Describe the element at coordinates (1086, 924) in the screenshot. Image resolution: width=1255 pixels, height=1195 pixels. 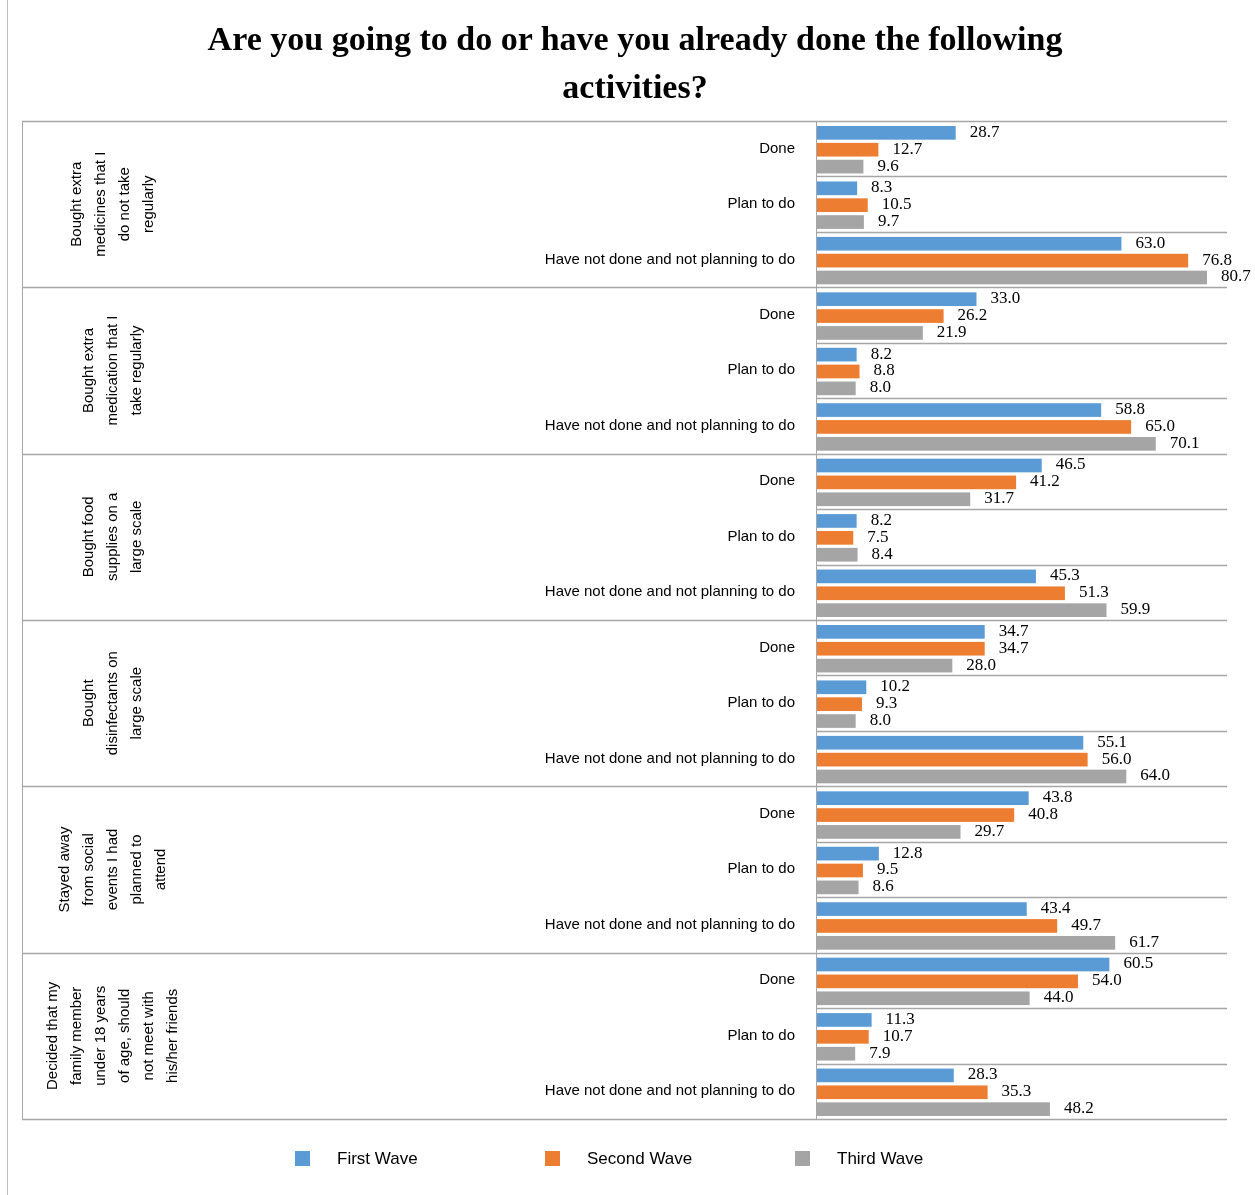
I see `data-label: 49.7` at that location.